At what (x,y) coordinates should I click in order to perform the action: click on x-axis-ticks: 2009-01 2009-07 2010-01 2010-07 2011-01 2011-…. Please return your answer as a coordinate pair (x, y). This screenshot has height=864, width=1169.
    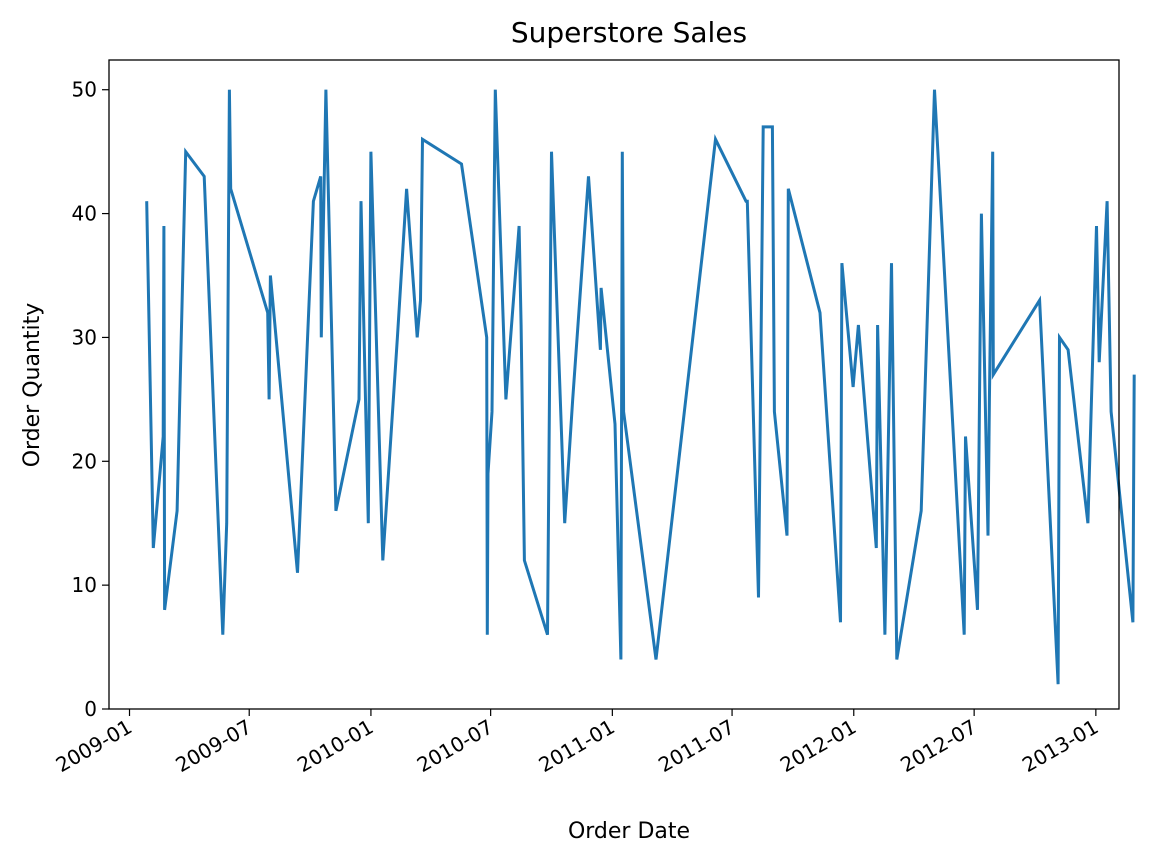
    Looking at the image, I should click on (577, 743).